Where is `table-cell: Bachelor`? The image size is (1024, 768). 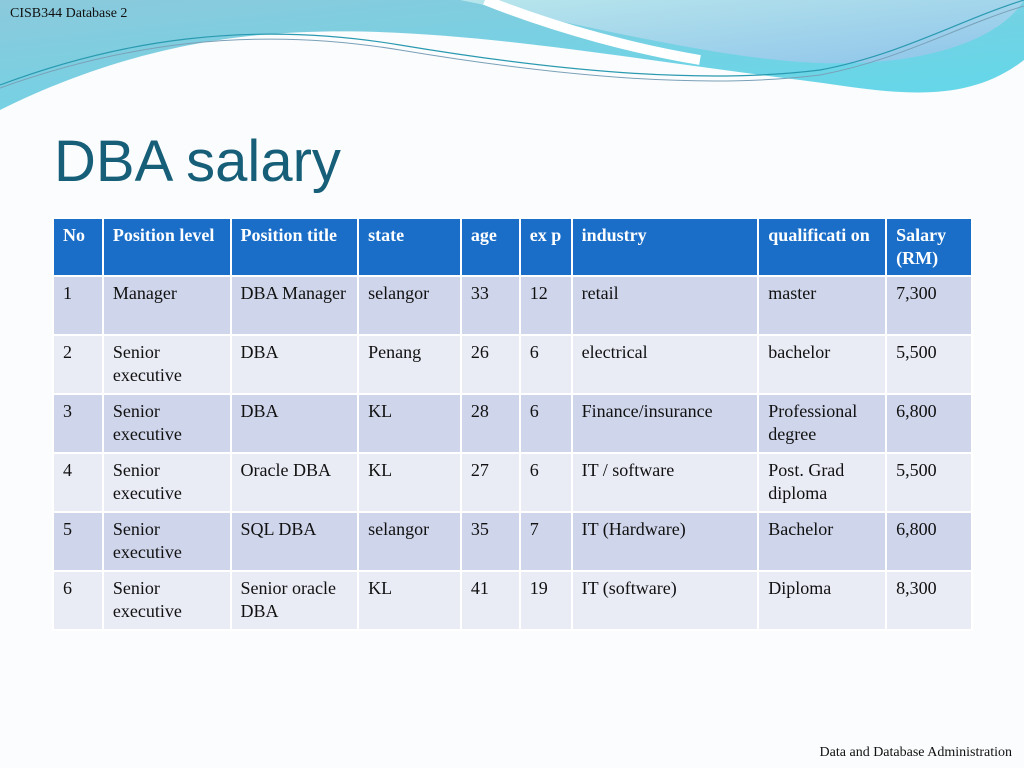
table-cell: Bachelor is located at coordinates (822, 541).